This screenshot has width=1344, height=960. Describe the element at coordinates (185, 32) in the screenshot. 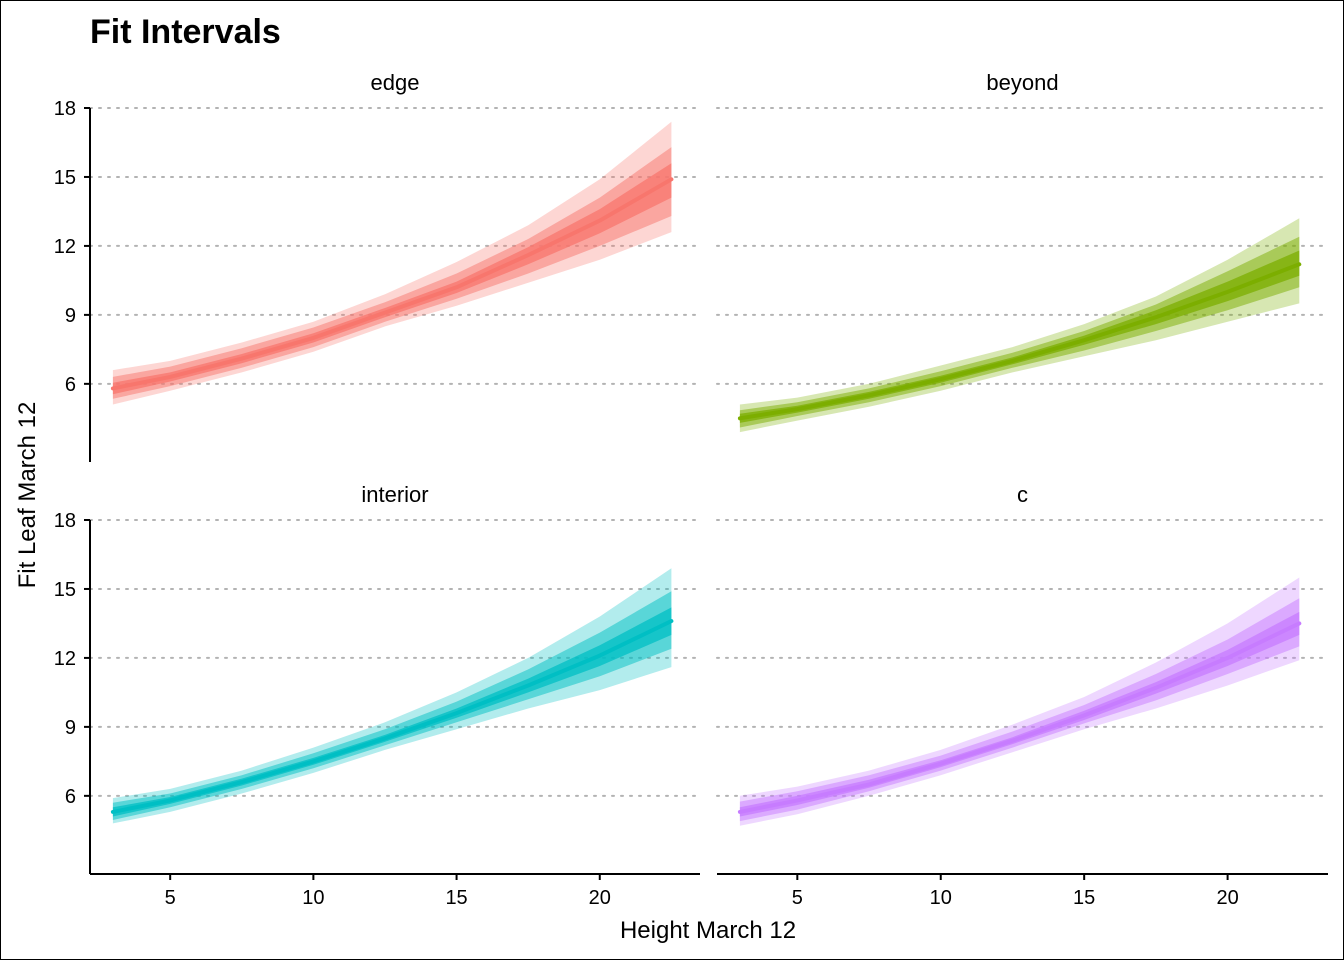

I see `chart-title: Fit Intervals` at that location.